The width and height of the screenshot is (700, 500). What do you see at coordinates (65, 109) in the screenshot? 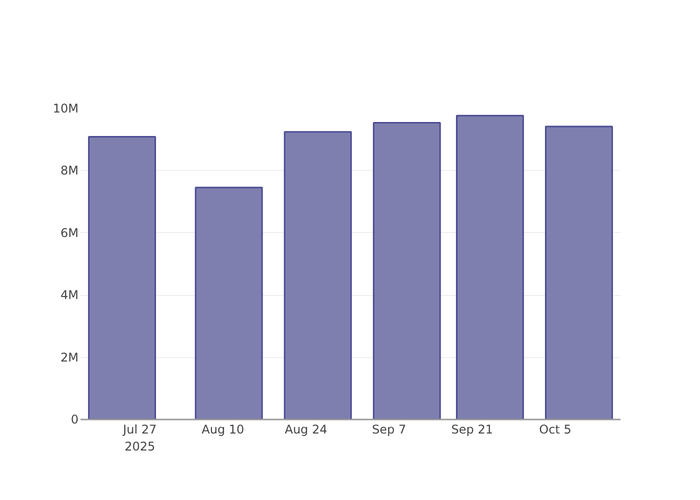
I see `y-tick-label: 10M` at bounding box center [65, 109].